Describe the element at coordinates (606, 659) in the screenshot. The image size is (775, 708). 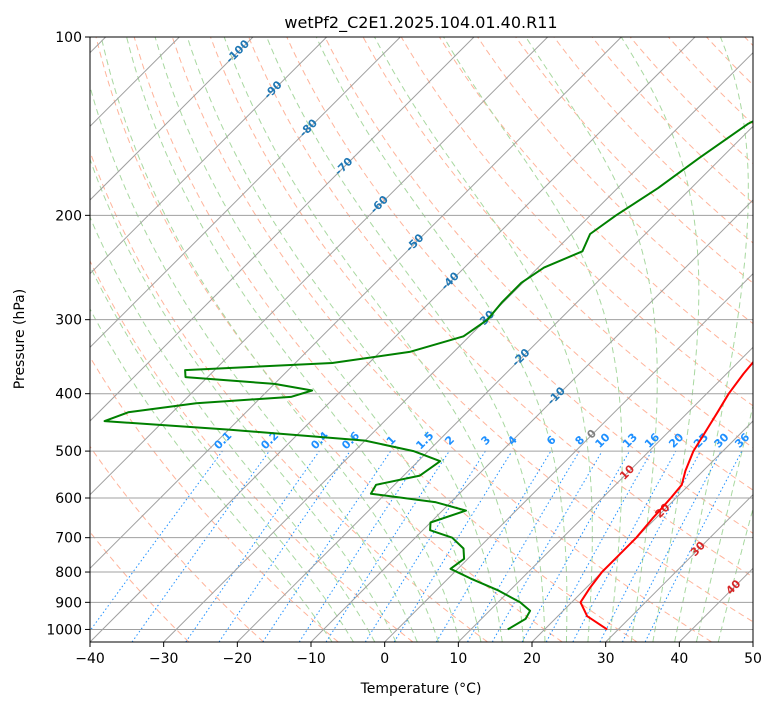
I see `x-tick-label: 30` at that location.